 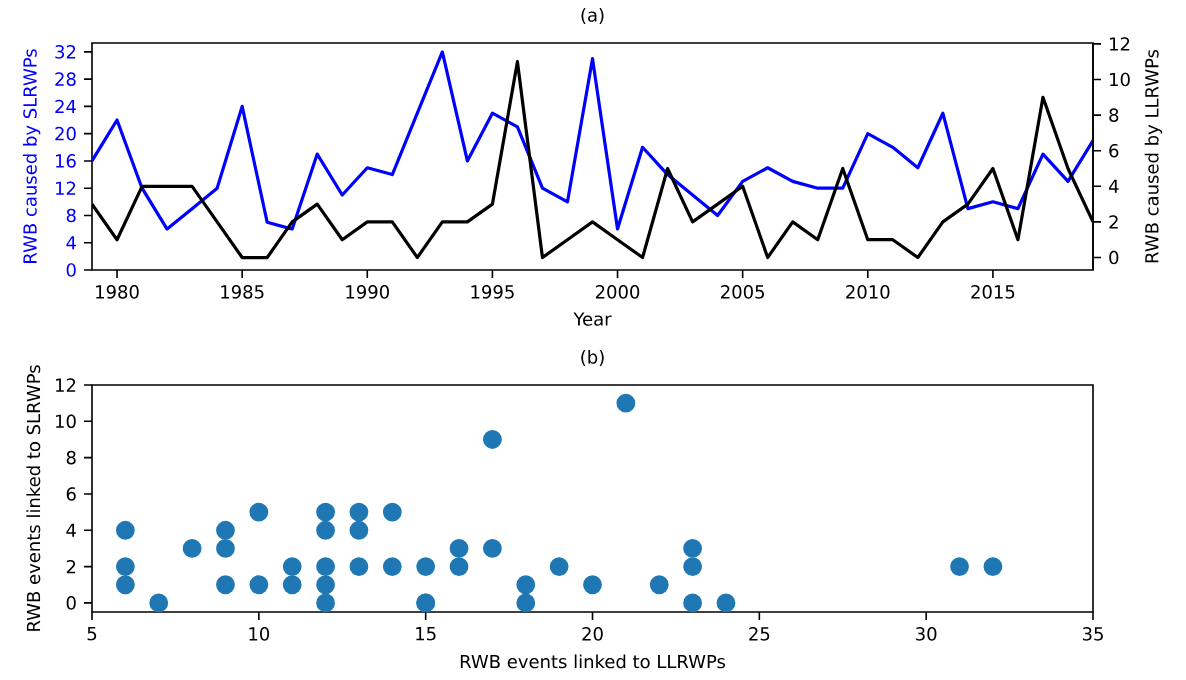 What do you see at coordinates (1114, 115) in the screenshot?
I see `y2-tick-label: 8` at bounding box center [1114, 115].